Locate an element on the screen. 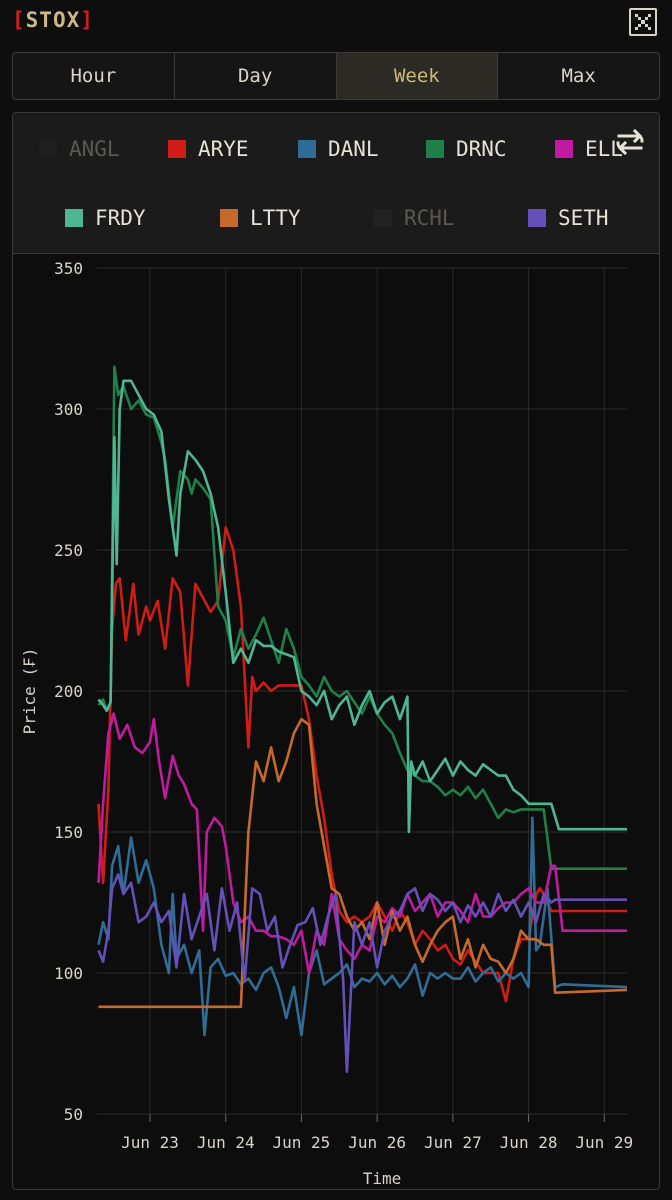 This screenshot has height=1200, width=672. close-icon is located at coordinates (643, 22).